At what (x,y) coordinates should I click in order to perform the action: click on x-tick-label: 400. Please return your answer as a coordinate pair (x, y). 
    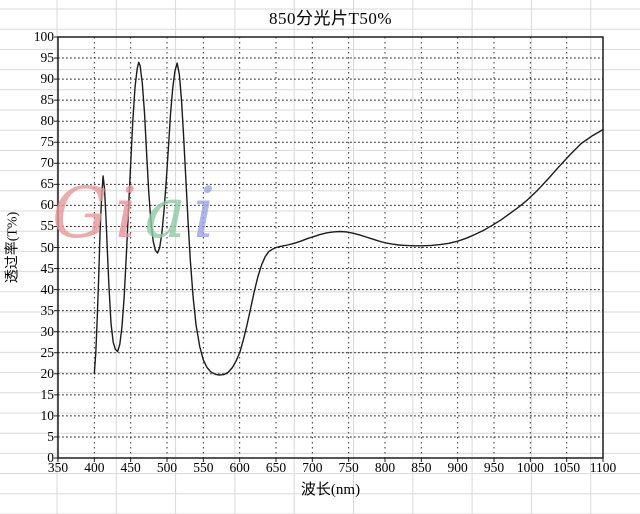
    Looking at the image, I should click on (94, 467).